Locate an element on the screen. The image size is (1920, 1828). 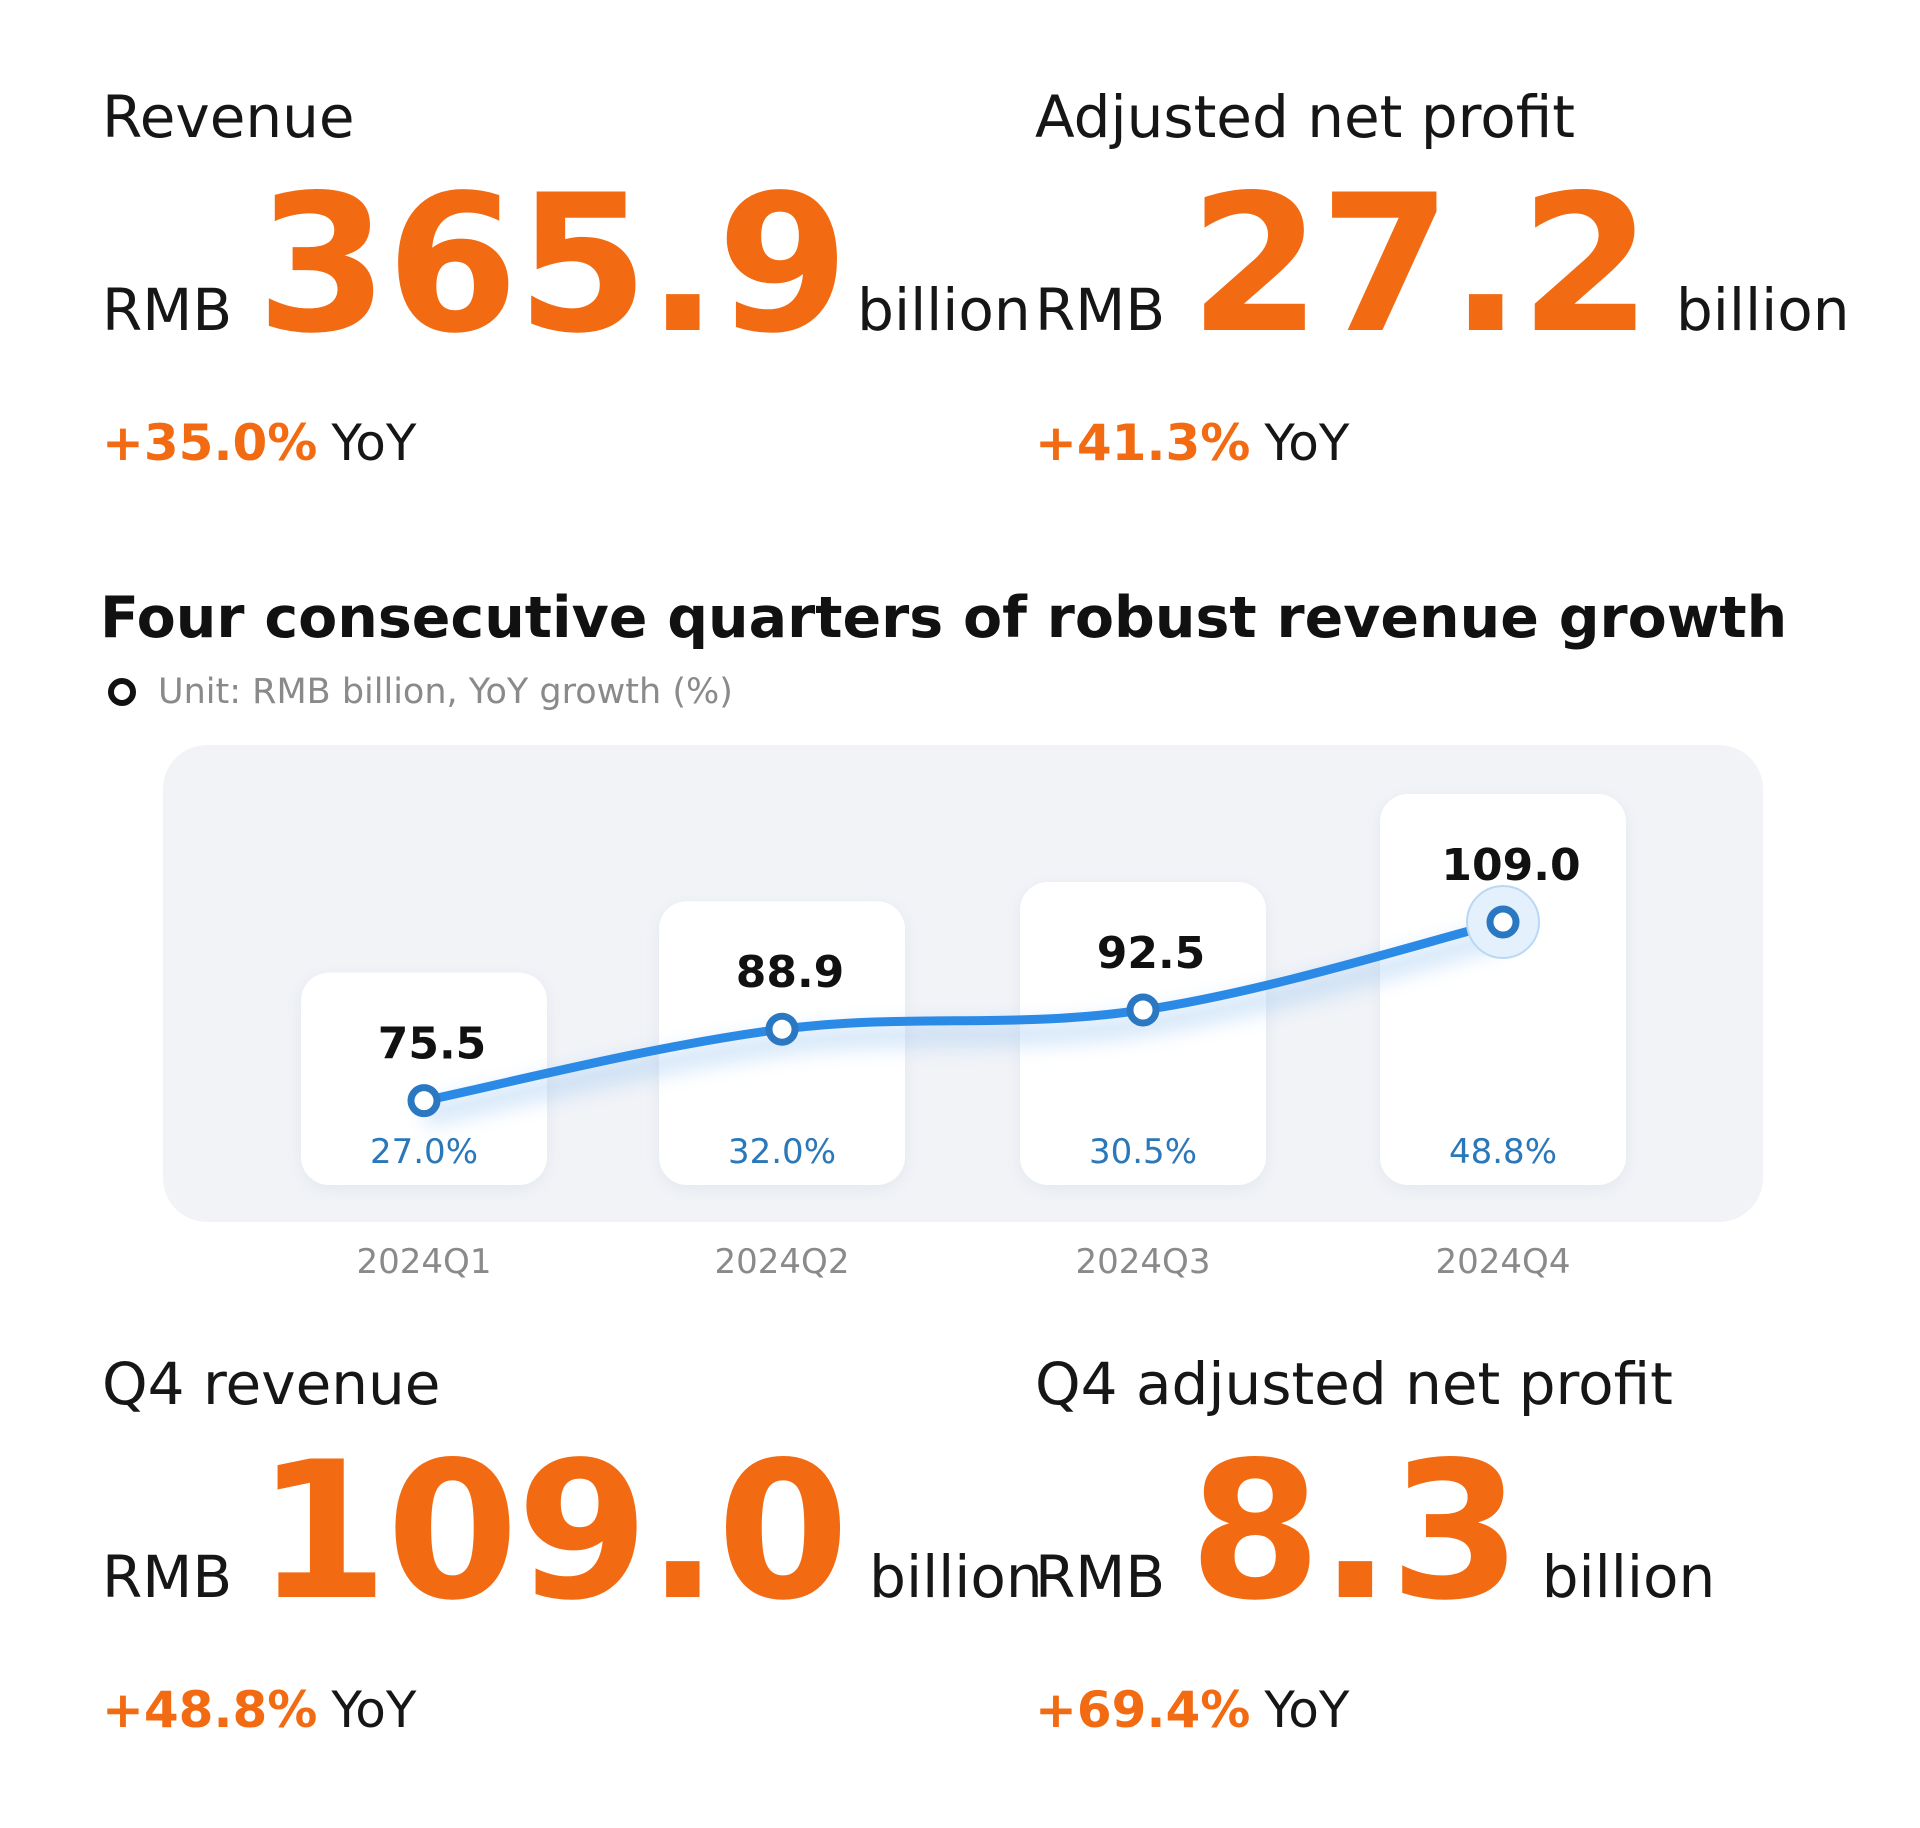
kpi-value-row: RMB 109.0 billion is located at coordinates (572, 1532).